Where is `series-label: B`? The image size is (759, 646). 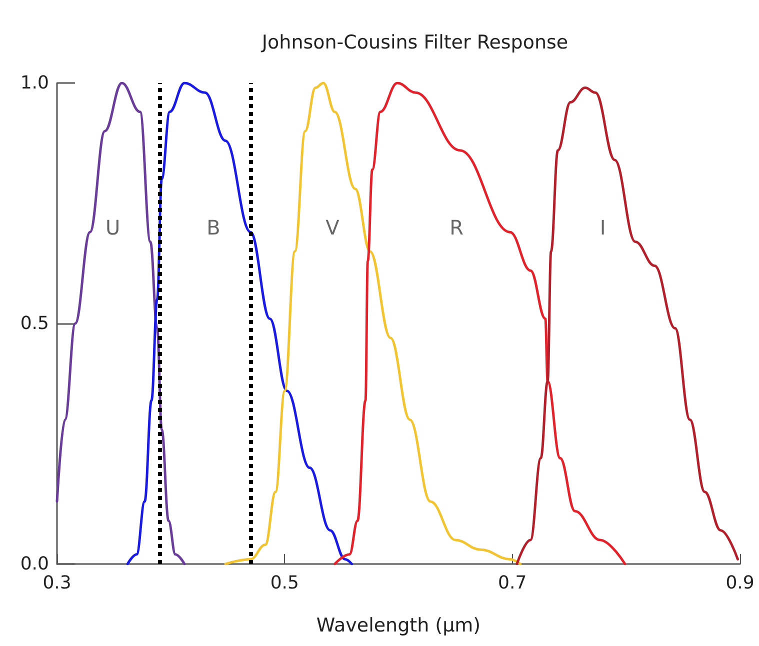 series-label: B is located at coordinates (213, 227).